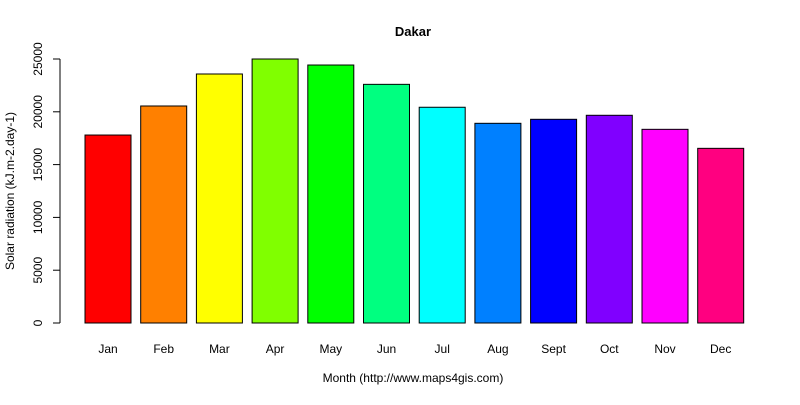 The height and width of the screenshot is (405, 800). Describe the element at coordinates (413, 378) in the screenshot. I see `x-axis-label: Month (http://www.maps4gis.com)` at that location.